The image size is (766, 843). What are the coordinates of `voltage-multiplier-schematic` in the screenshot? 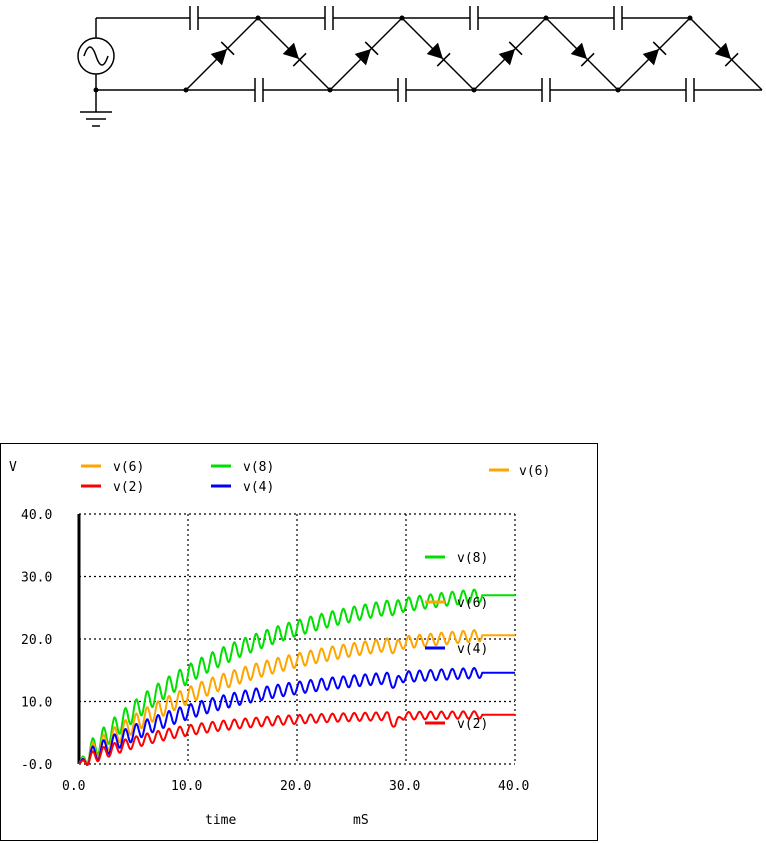 It's located at (420, 66).